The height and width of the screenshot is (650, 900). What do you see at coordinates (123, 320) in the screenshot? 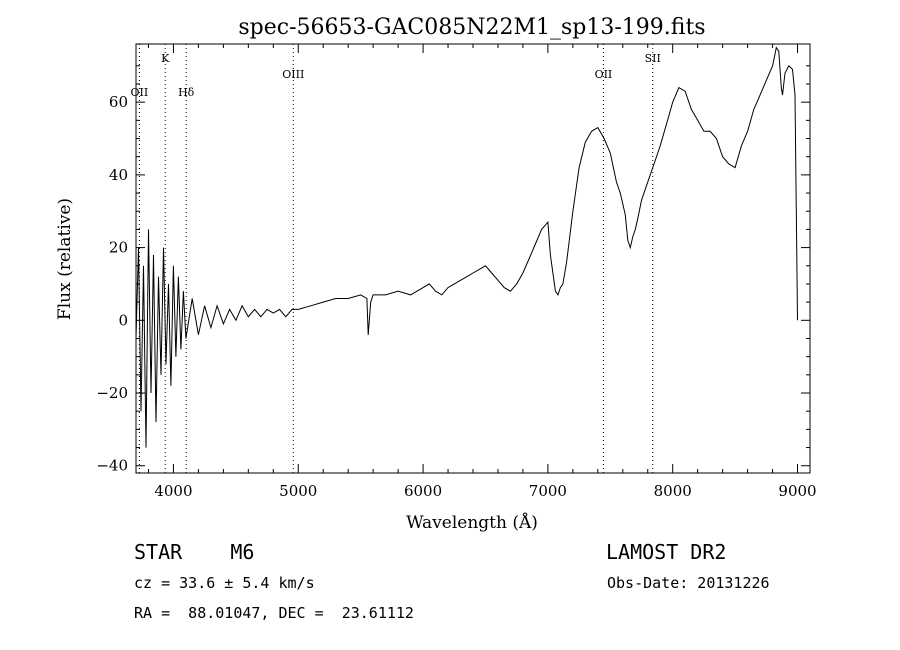
I see `y-tick-label-2: 0` at bounding box center [123, 320].